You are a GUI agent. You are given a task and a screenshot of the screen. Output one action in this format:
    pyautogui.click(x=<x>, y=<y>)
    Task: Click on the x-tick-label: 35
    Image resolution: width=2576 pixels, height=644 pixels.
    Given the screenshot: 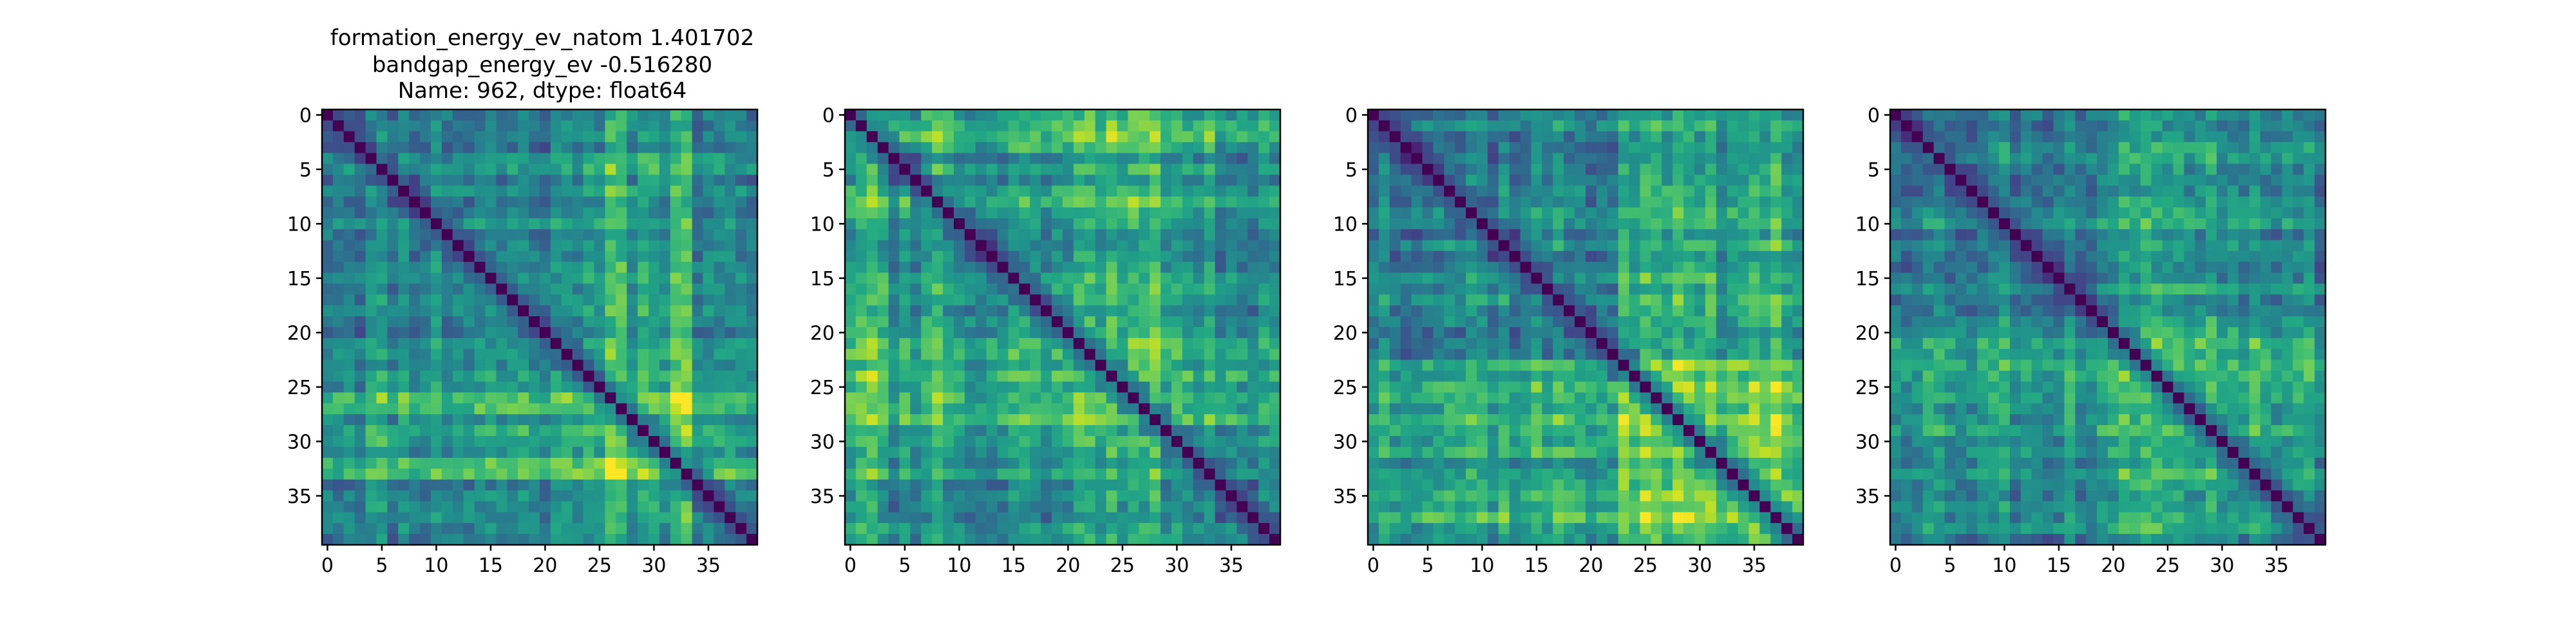 What is the action you would take?
    pyautogui.click(x=1754, y=565)
    